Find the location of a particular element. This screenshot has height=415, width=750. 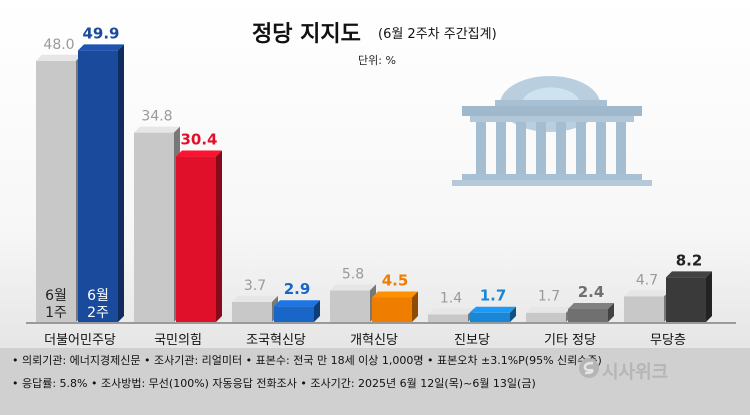

footer-item: • 조사방법: 무선(100%) 자동응답 전화조사 is located at coordinates (194, 383).